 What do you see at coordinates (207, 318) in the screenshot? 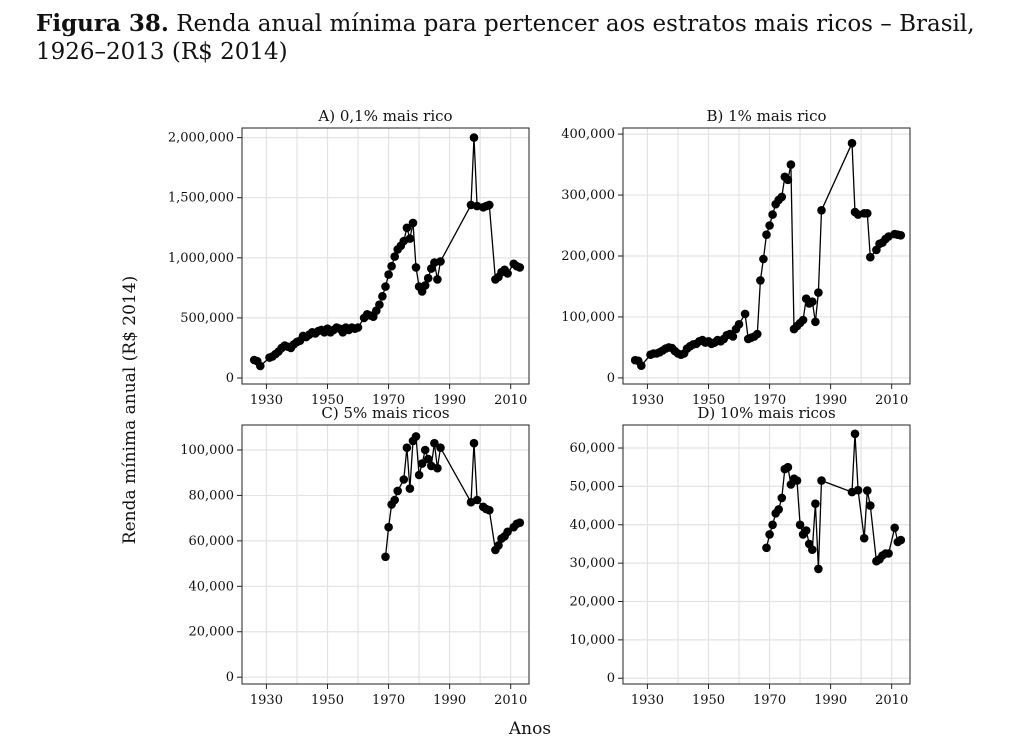
I see `panel-a-y-tick-label: 500,000` at bounding box center [207, 318].